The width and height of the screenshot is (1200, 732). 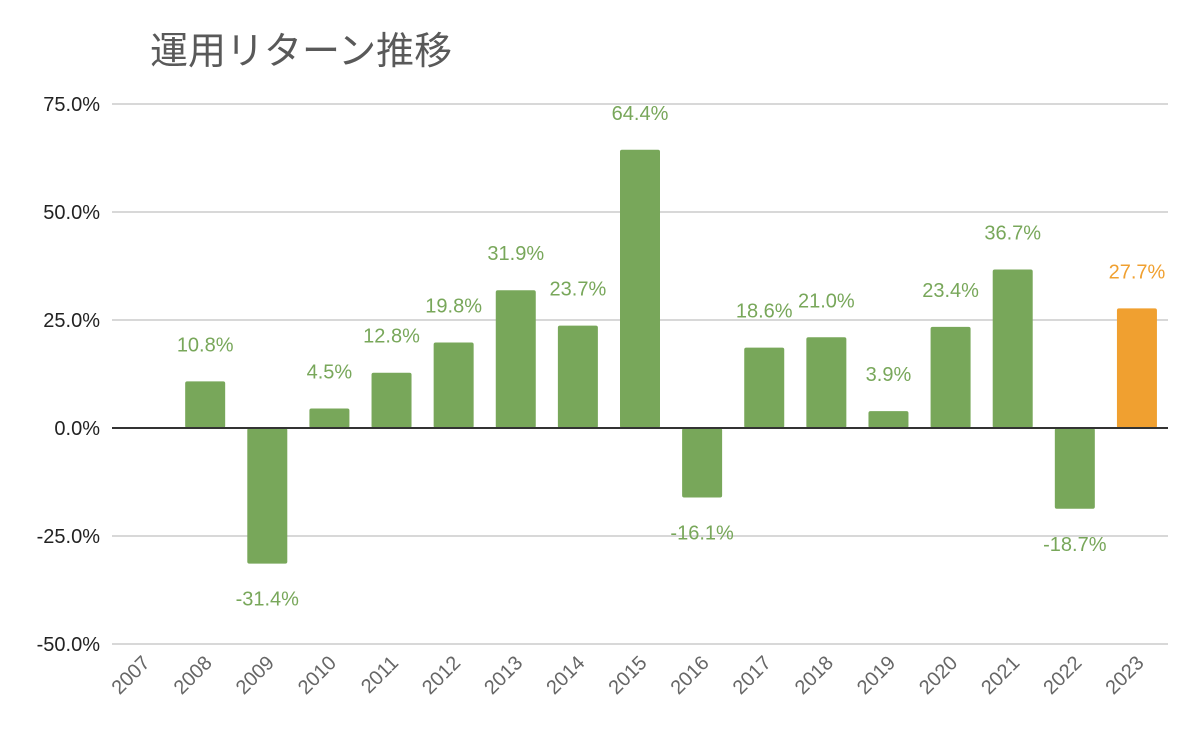 I want to click on x-tick-label: 2023, so click(x=1124, y=675).